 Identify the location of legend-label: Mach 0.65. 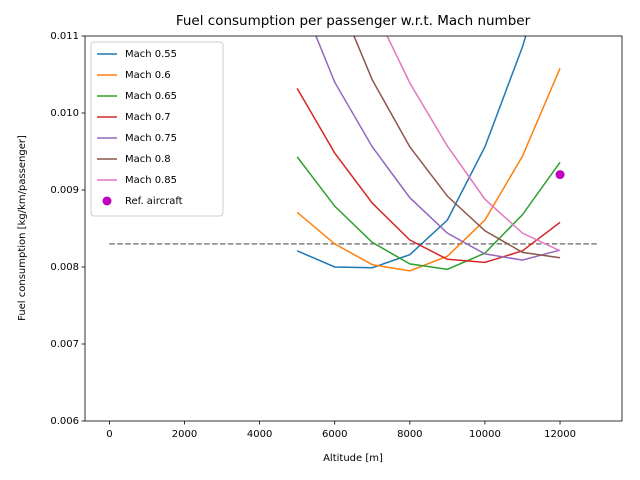
(151, 96).